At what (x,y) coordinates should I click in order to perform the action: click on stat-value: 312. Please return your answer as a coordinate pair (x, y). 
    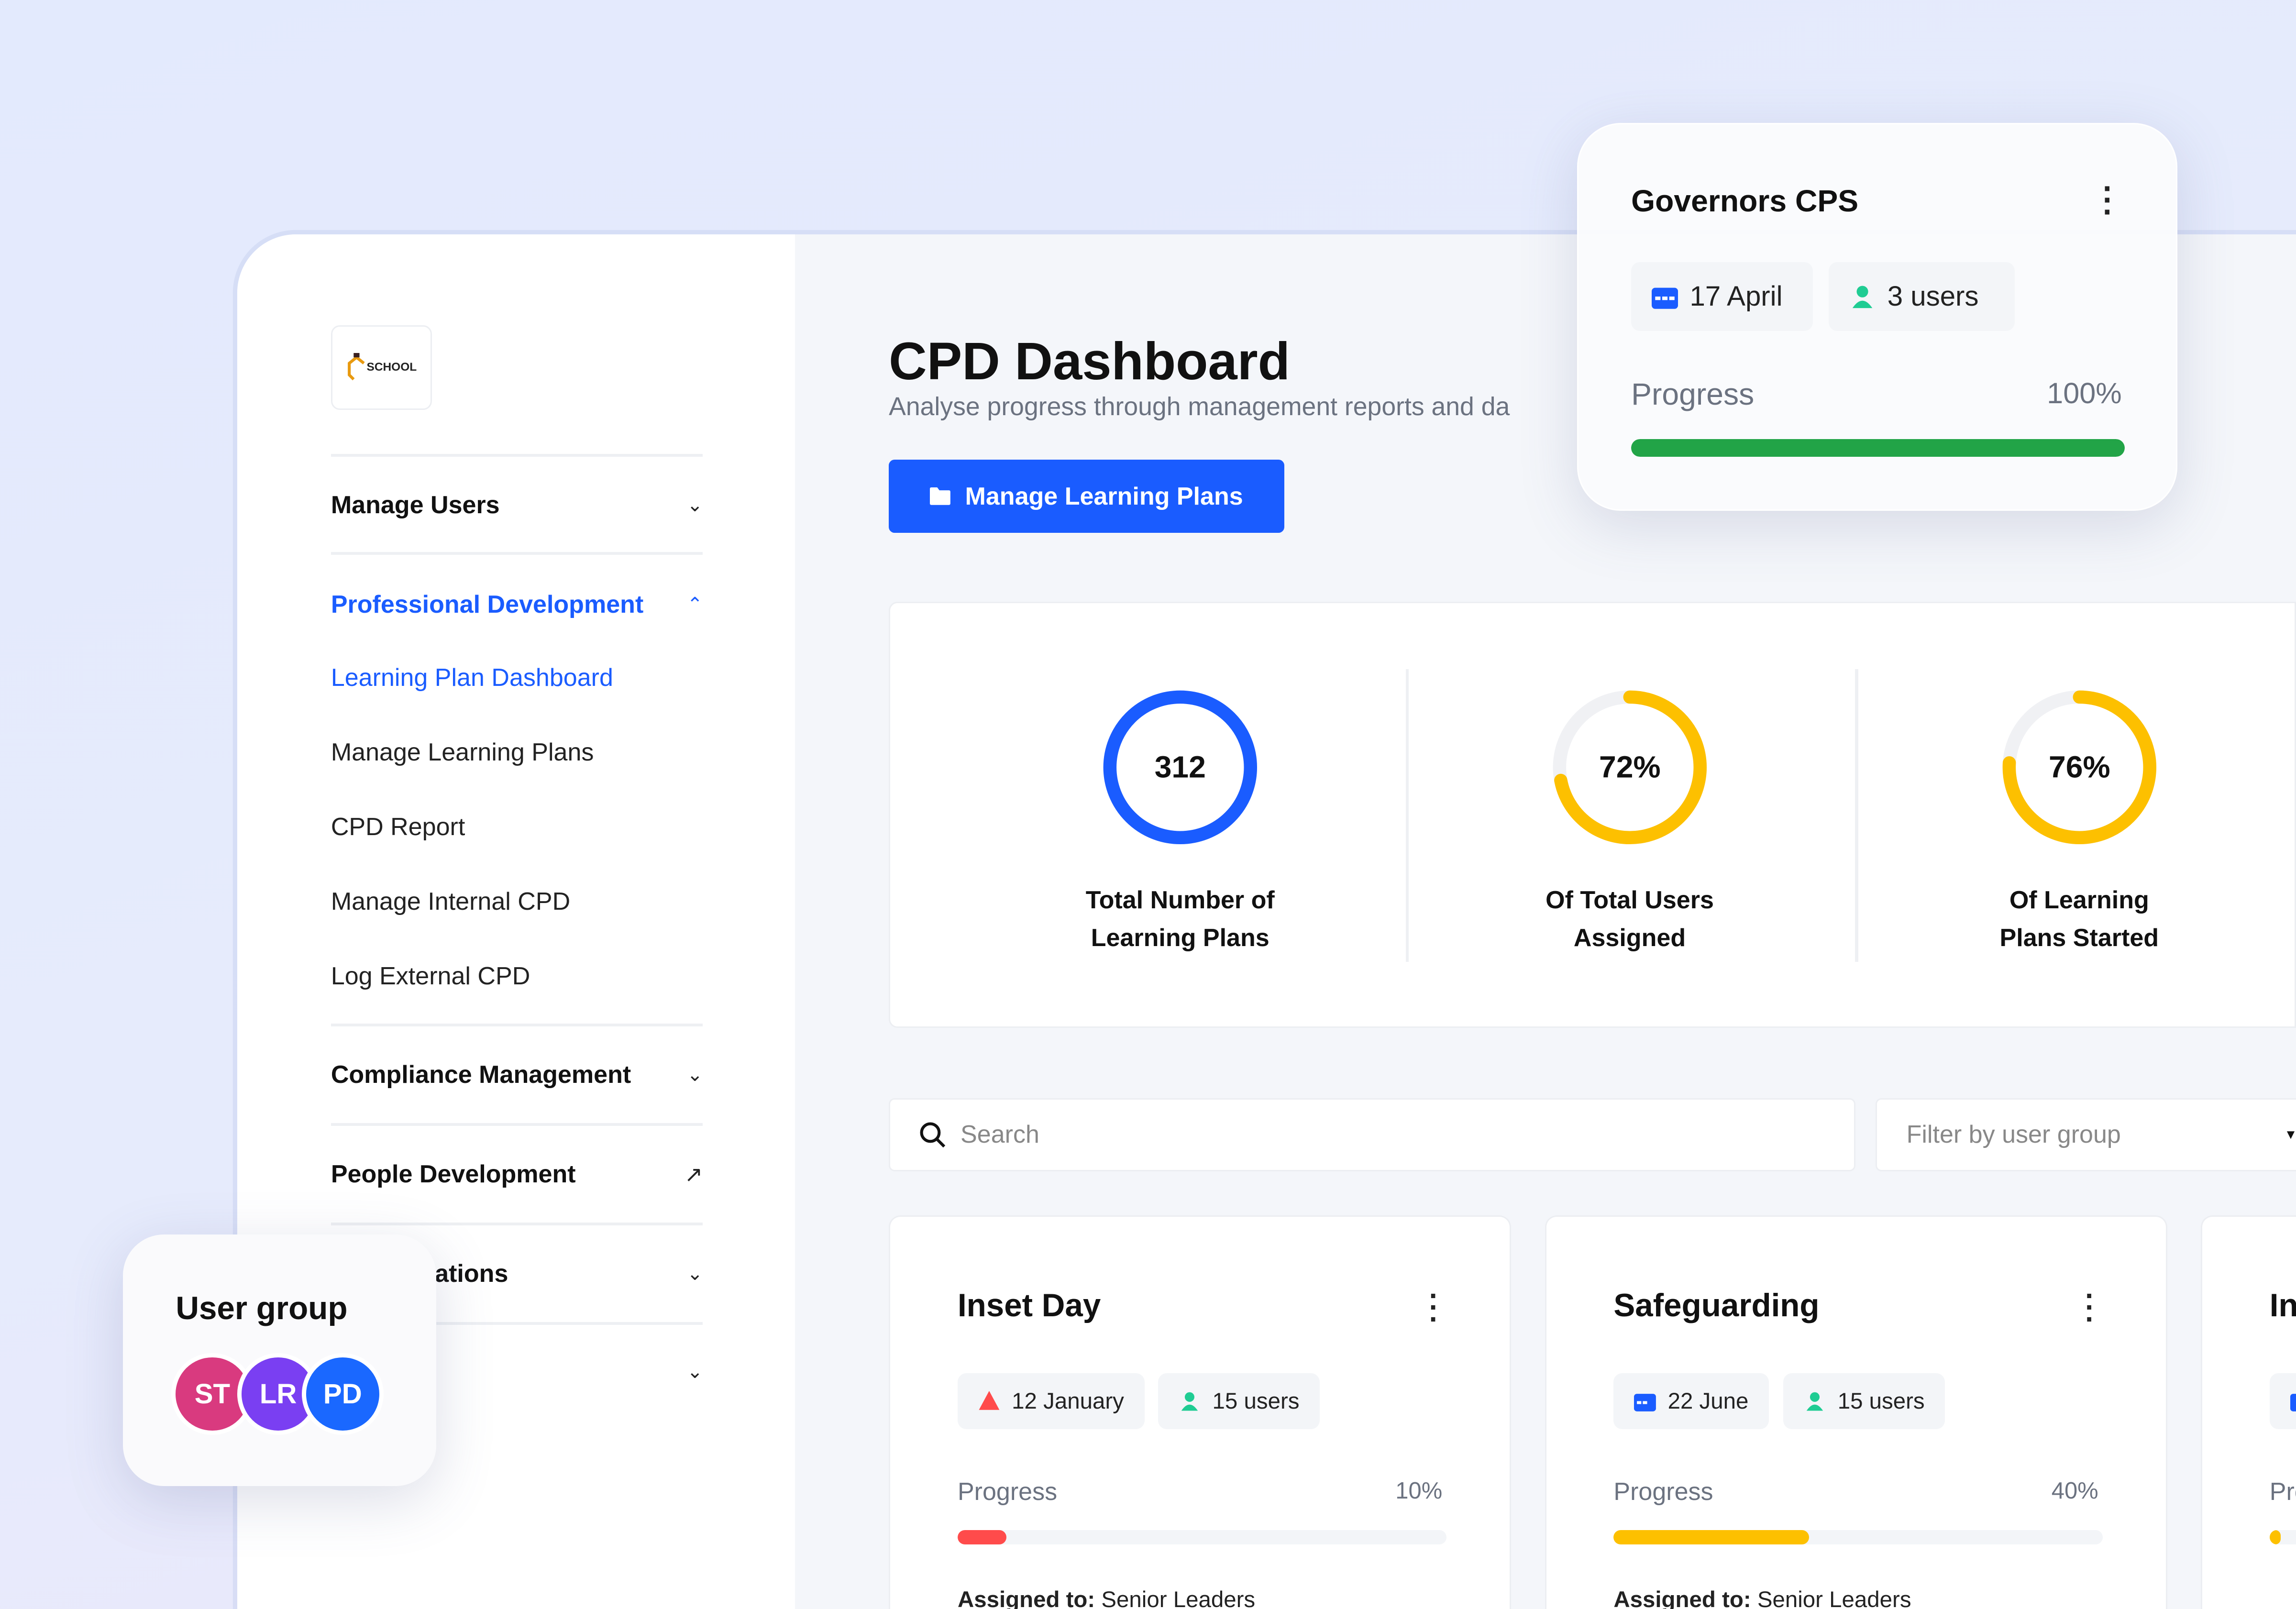
    Looking at the image, I should click on (1181, 766).